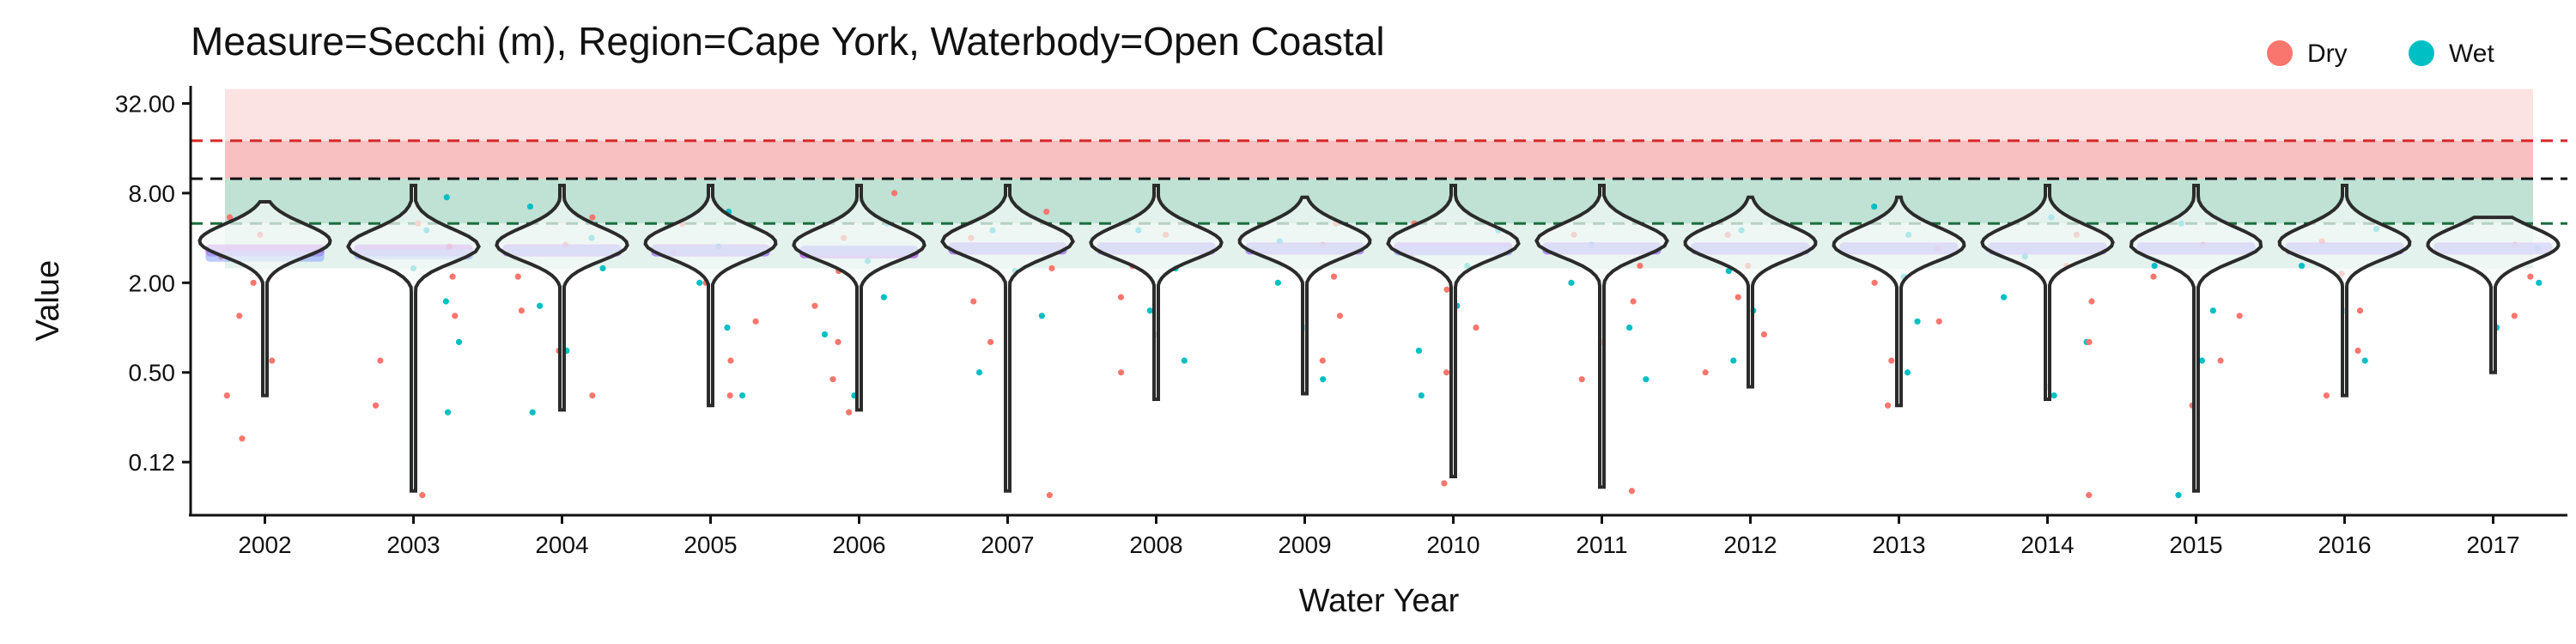 This screenshot has width=2576, height=644. What do you see at coordinates (2492, 545) in the screenshot?
I see `x-tick-label-2017: 2017` at bounding box center [2492, 545].